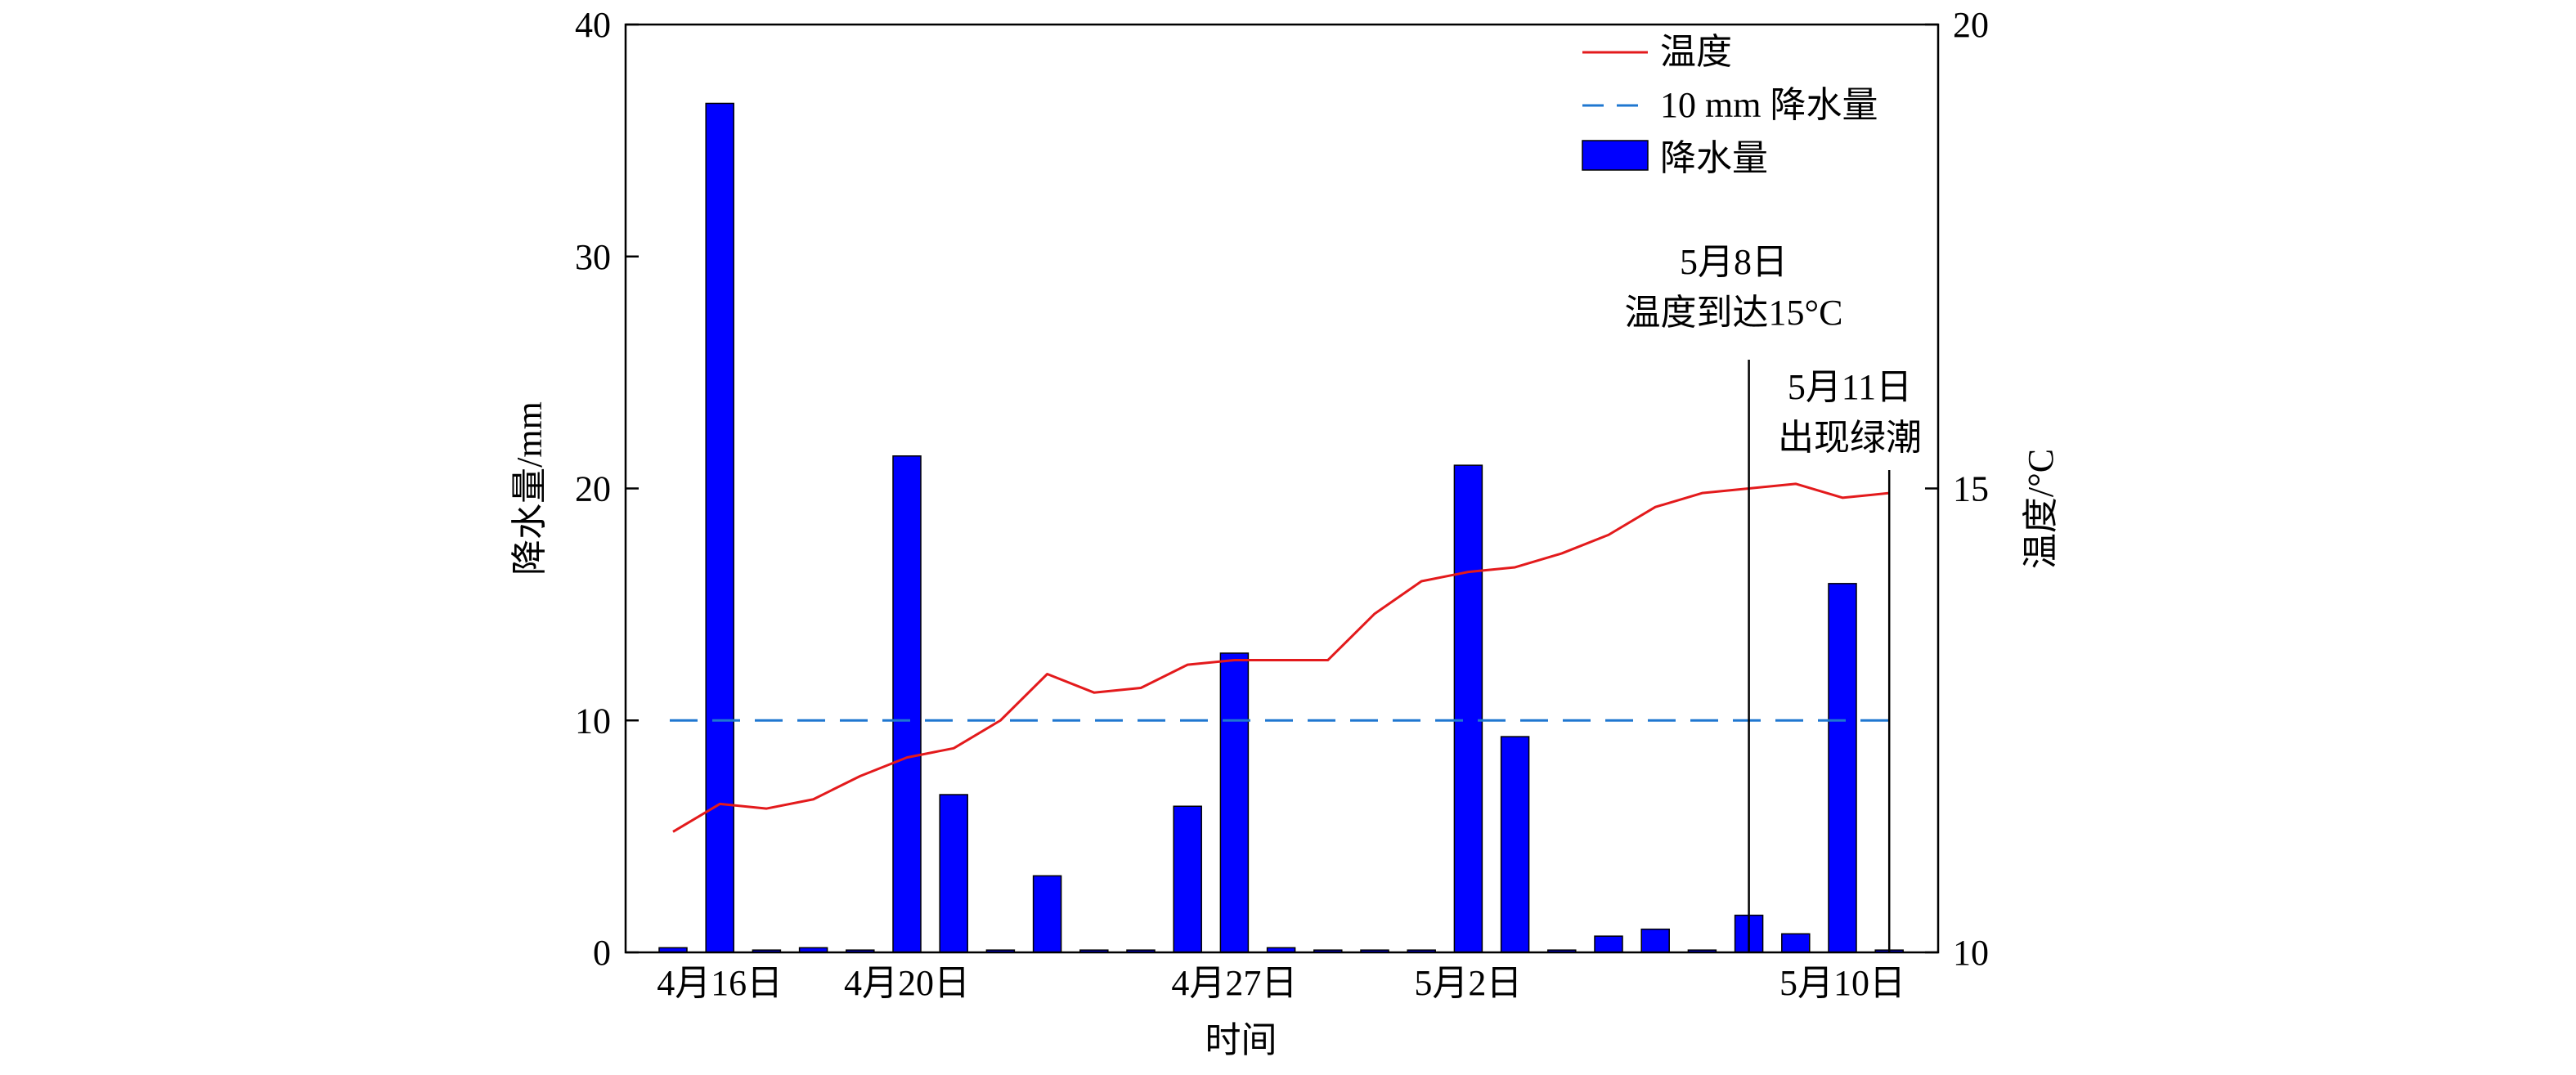  Describe the element at coordinates (1971, 25) in the screenshot. I see `right-y-tick-label: 20` at that location.